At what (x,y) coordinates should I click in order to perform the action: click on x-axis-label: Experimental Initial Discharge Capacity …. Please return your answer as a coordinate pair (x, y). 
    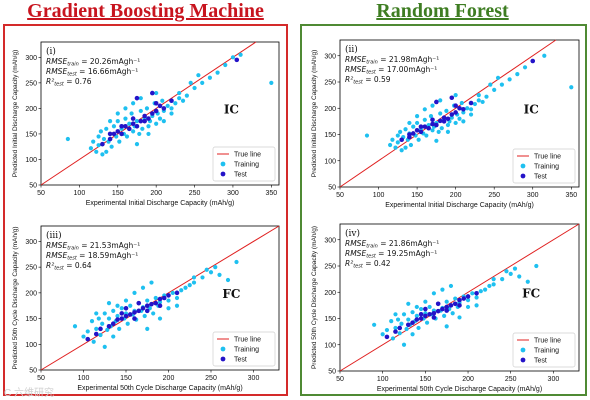
    Looking at the image, I should click on (160, 203).